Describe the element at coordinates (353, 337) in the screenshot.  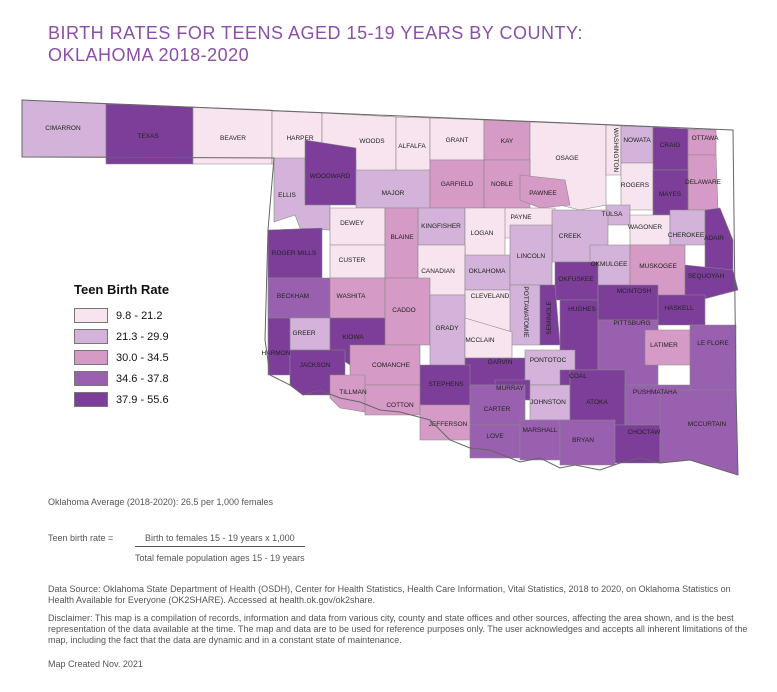
I see `county-label: KIOWA` at that location.